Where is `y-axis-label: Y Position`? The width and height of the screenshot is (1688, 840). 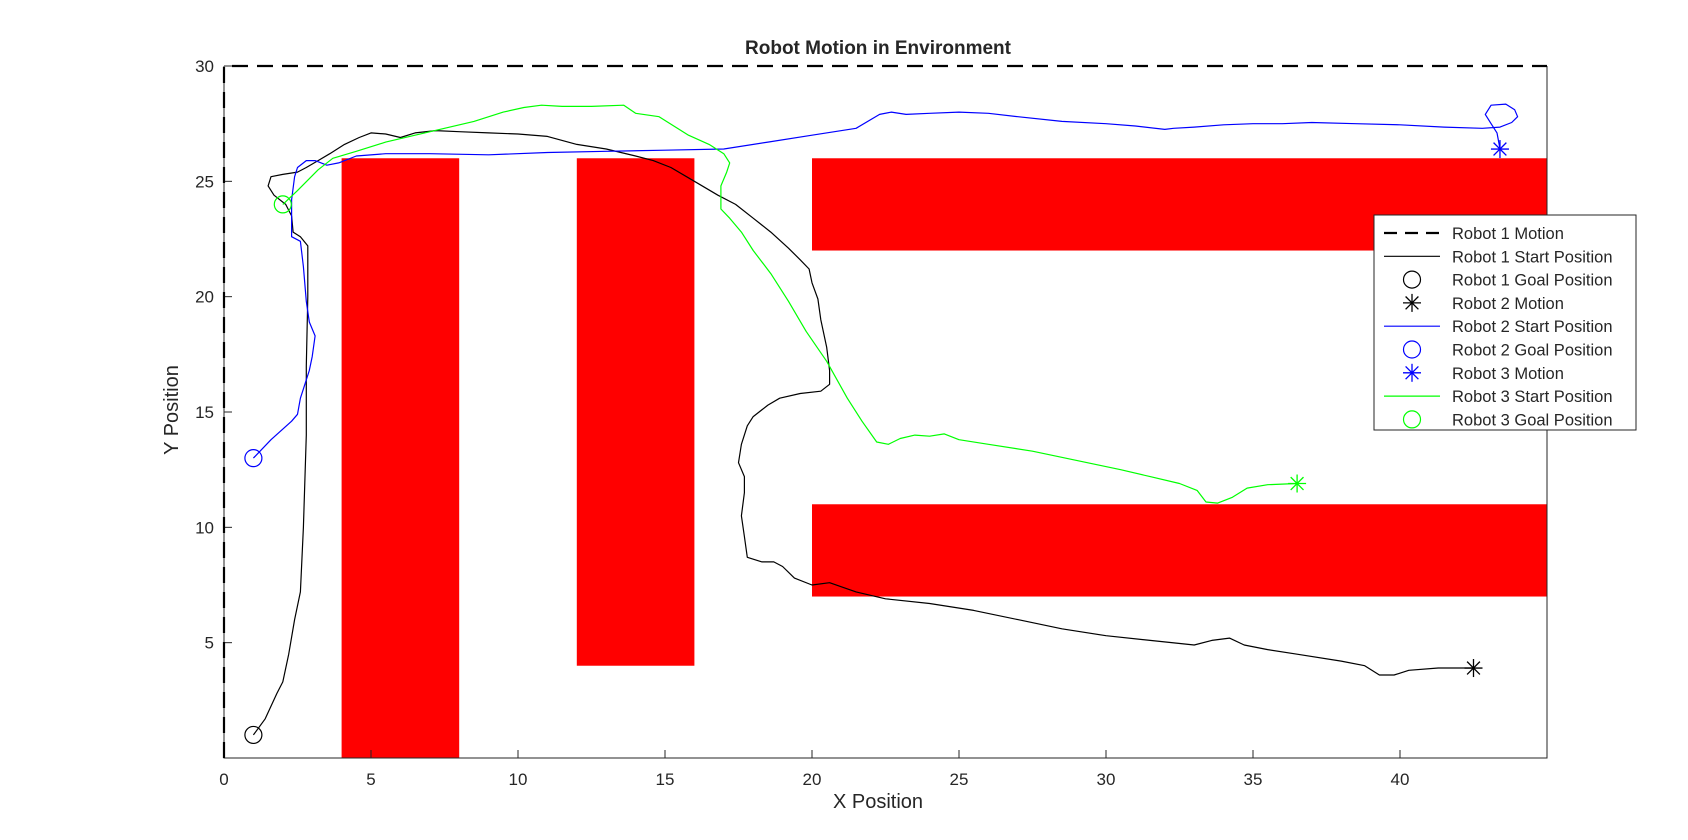
y-axis-label: Y Position is located at coordinates (172, 410).